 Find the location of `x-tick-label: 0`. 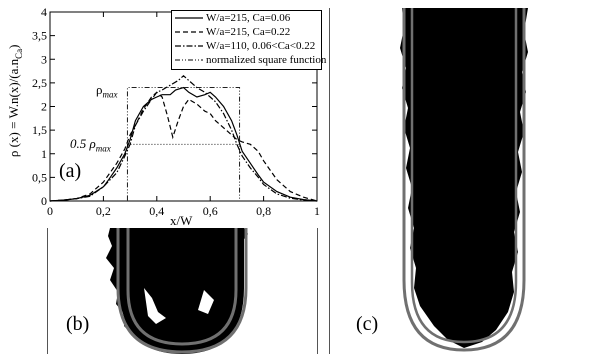

x-tick-label: 0 is located at coordinates (50, 211).